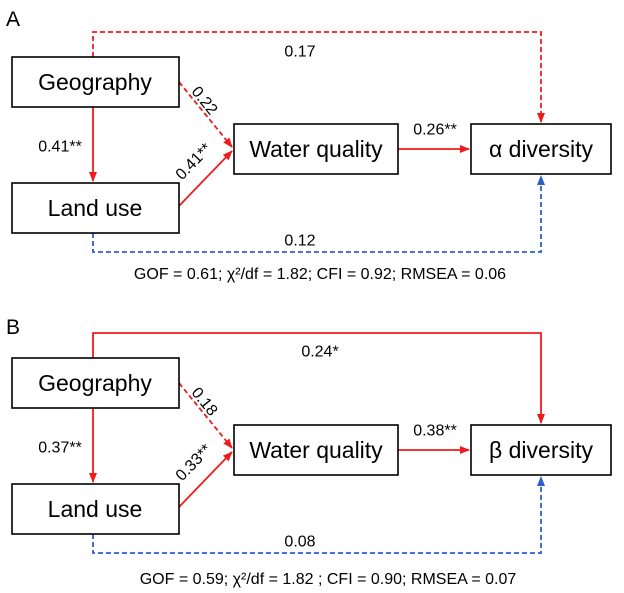  I want to click on coef-landuse-waterquality: 0.41**, so click(194, 161).